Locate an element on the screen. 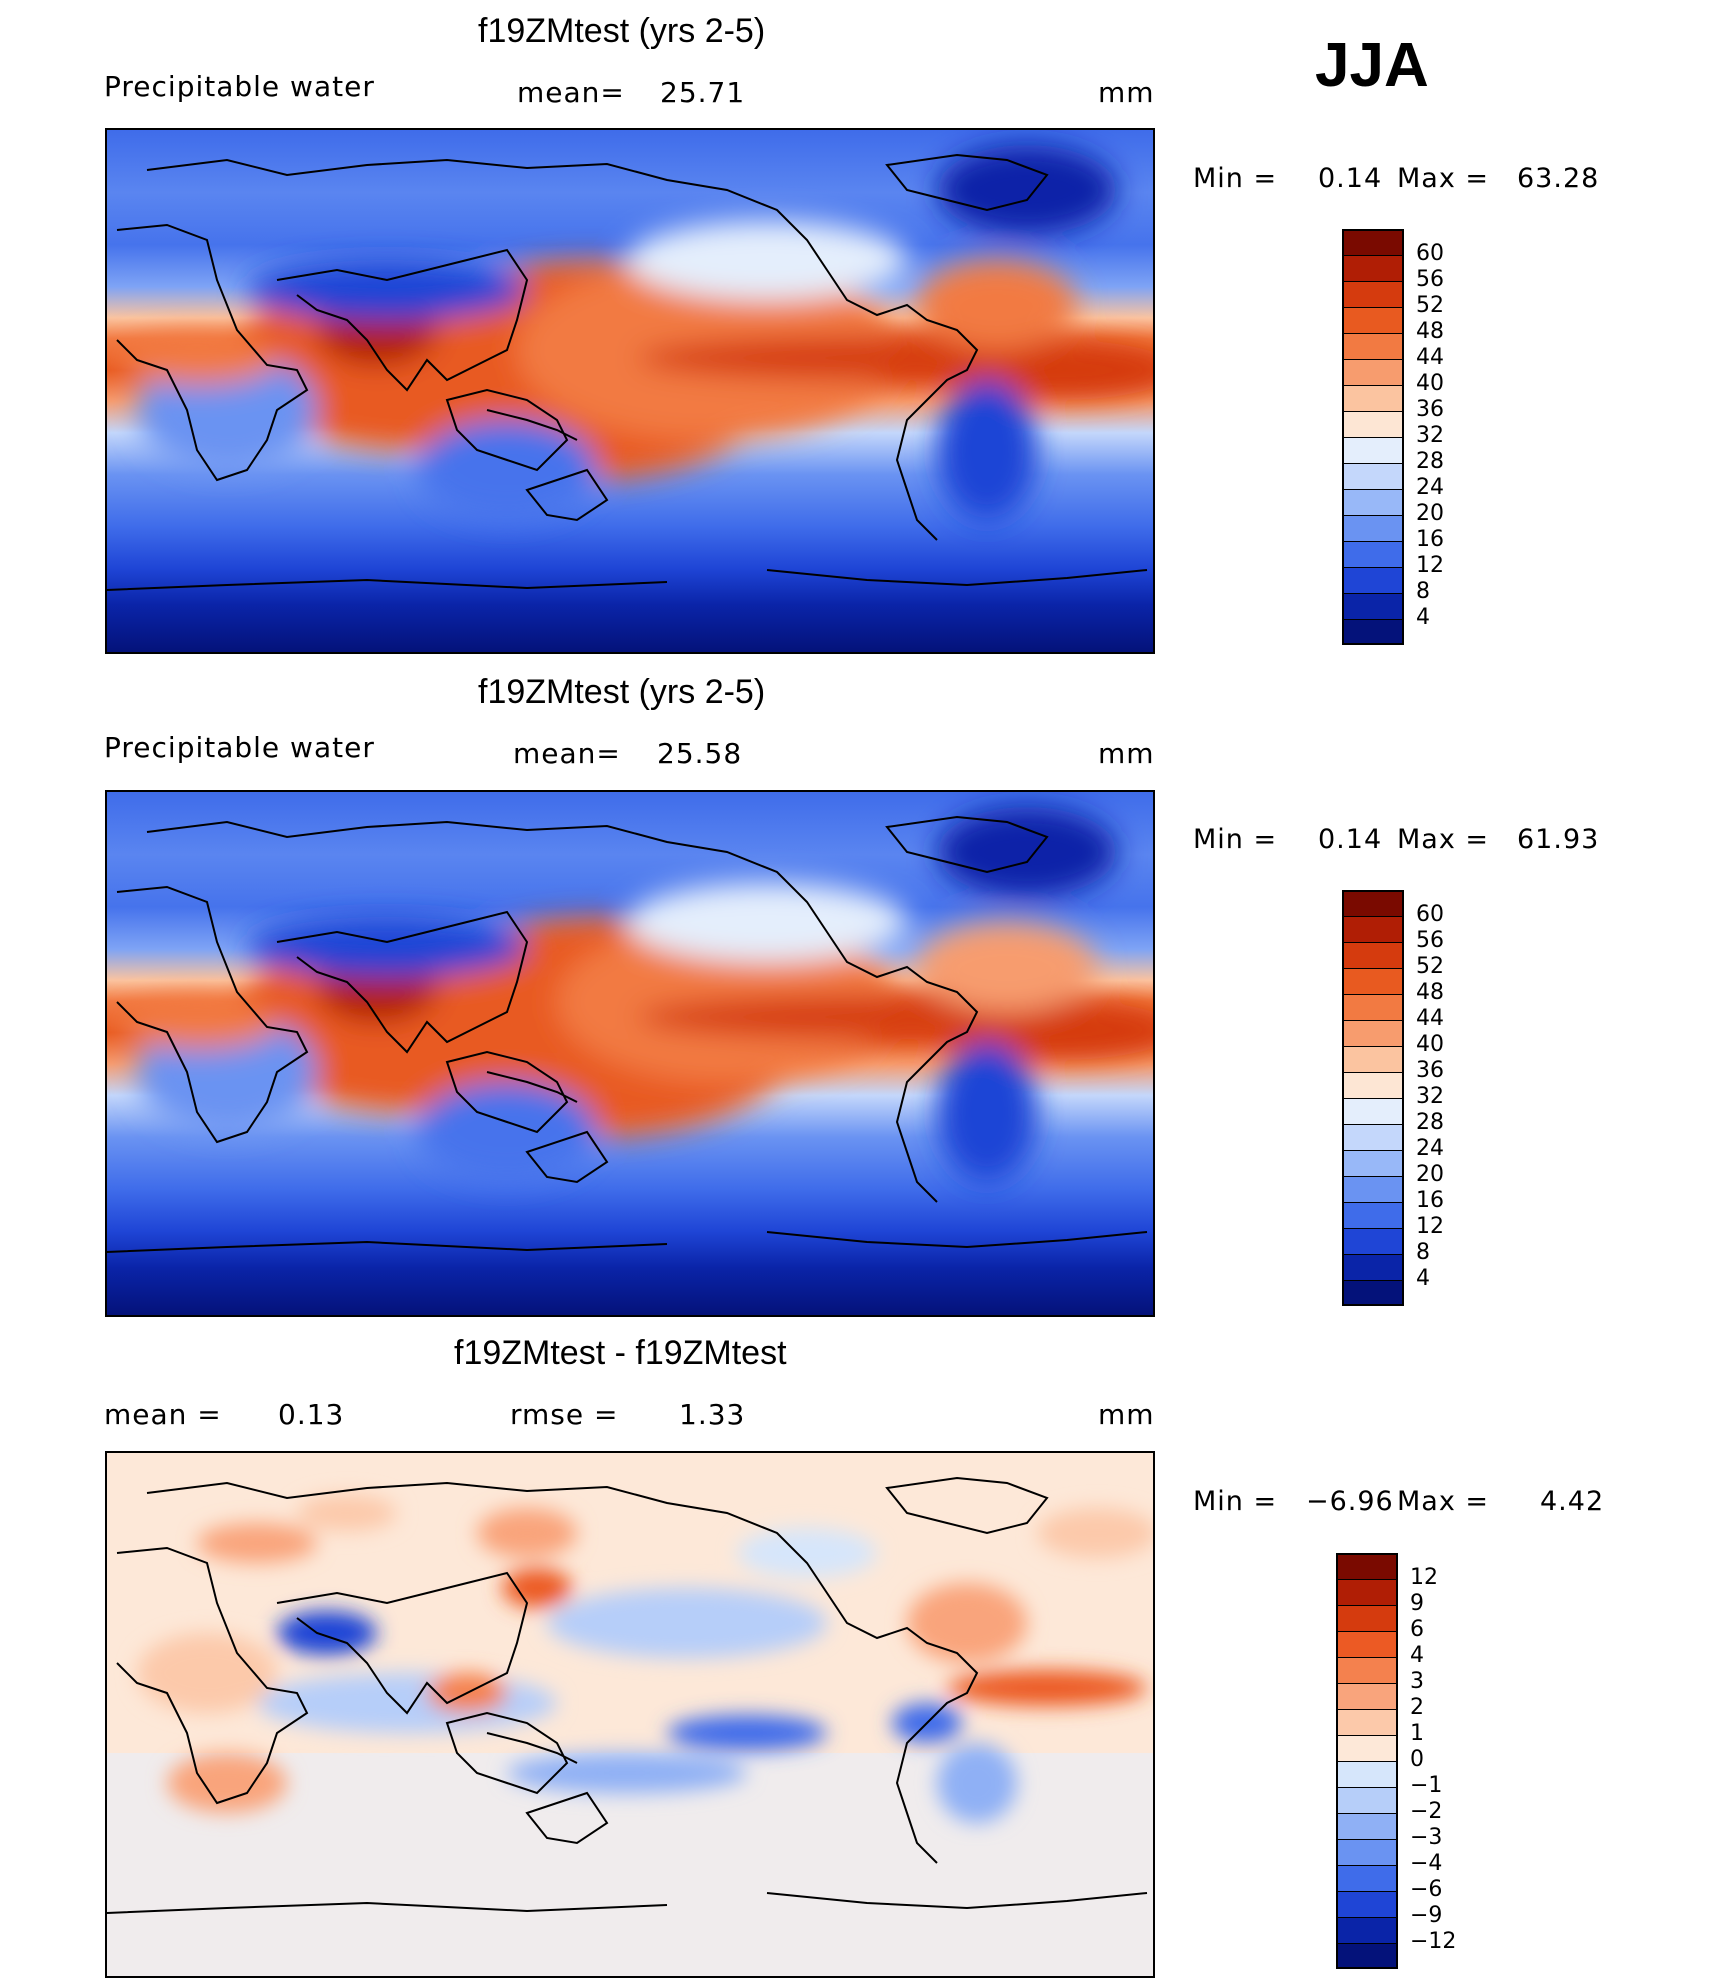  season-label: JJA is located at coordinates (1372, 65).